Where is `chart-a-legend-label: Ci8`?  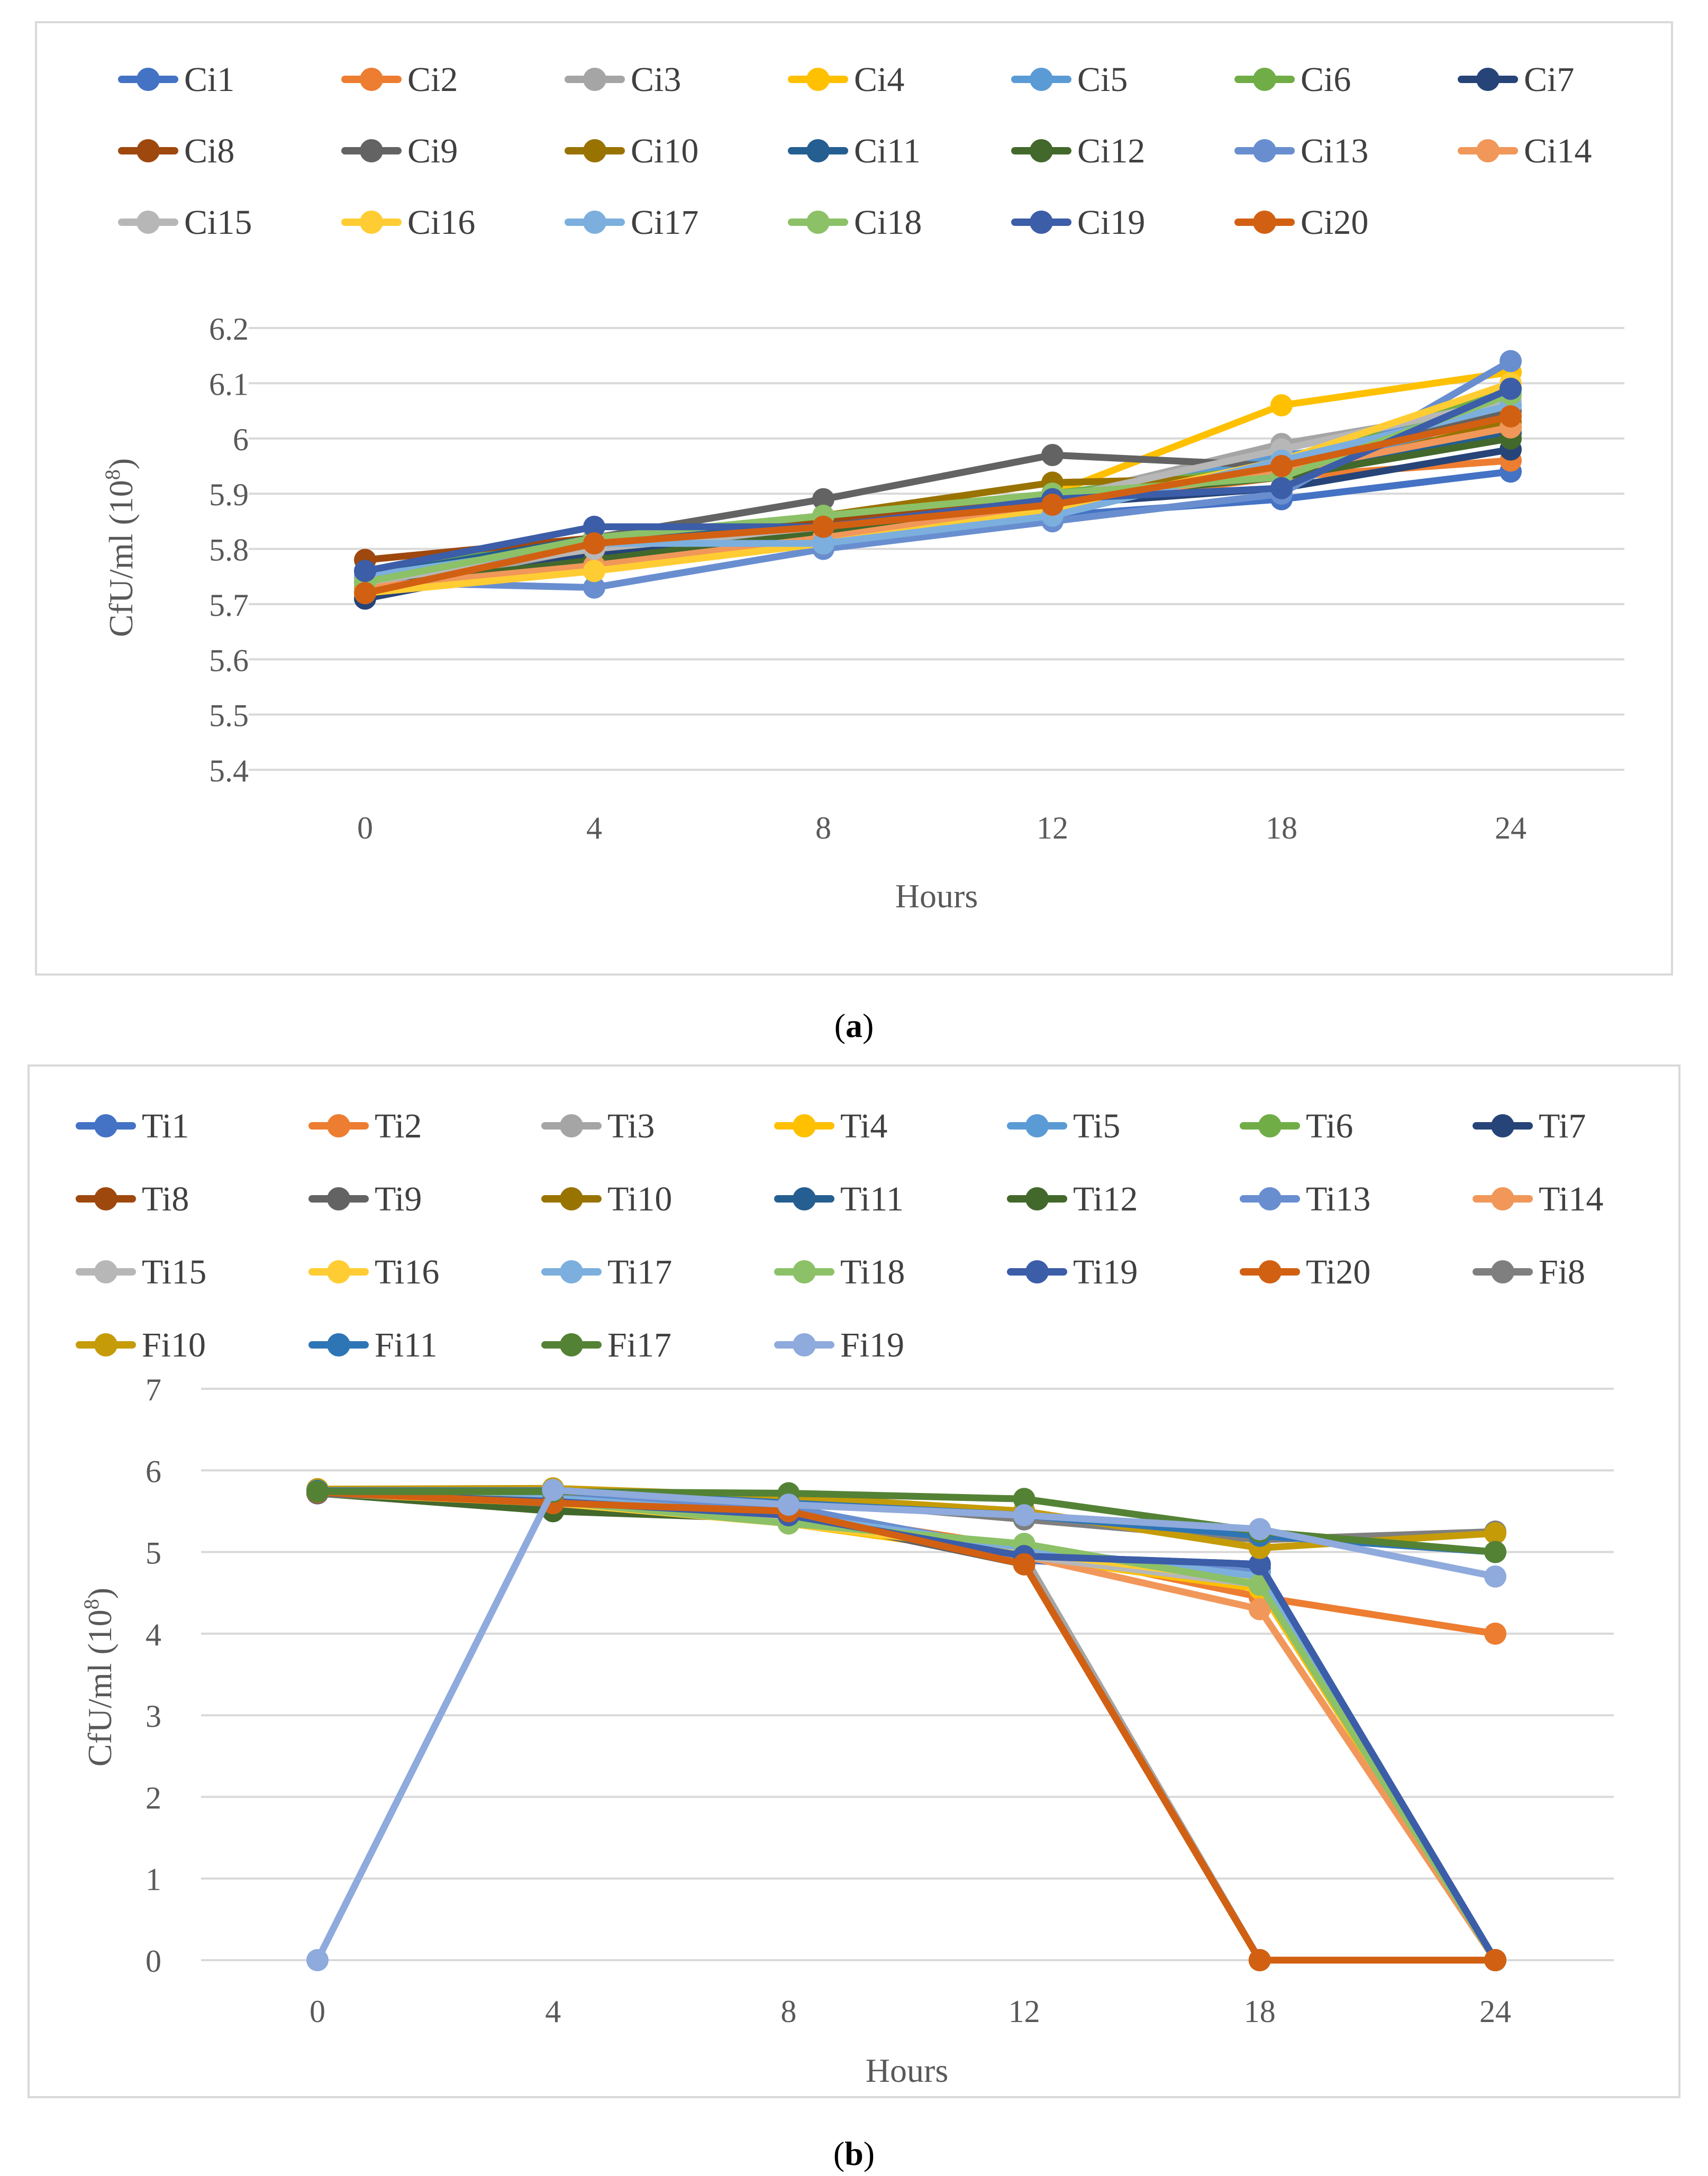
chart-a-legend-label: Ci8 is located at coordinates (209, 151).